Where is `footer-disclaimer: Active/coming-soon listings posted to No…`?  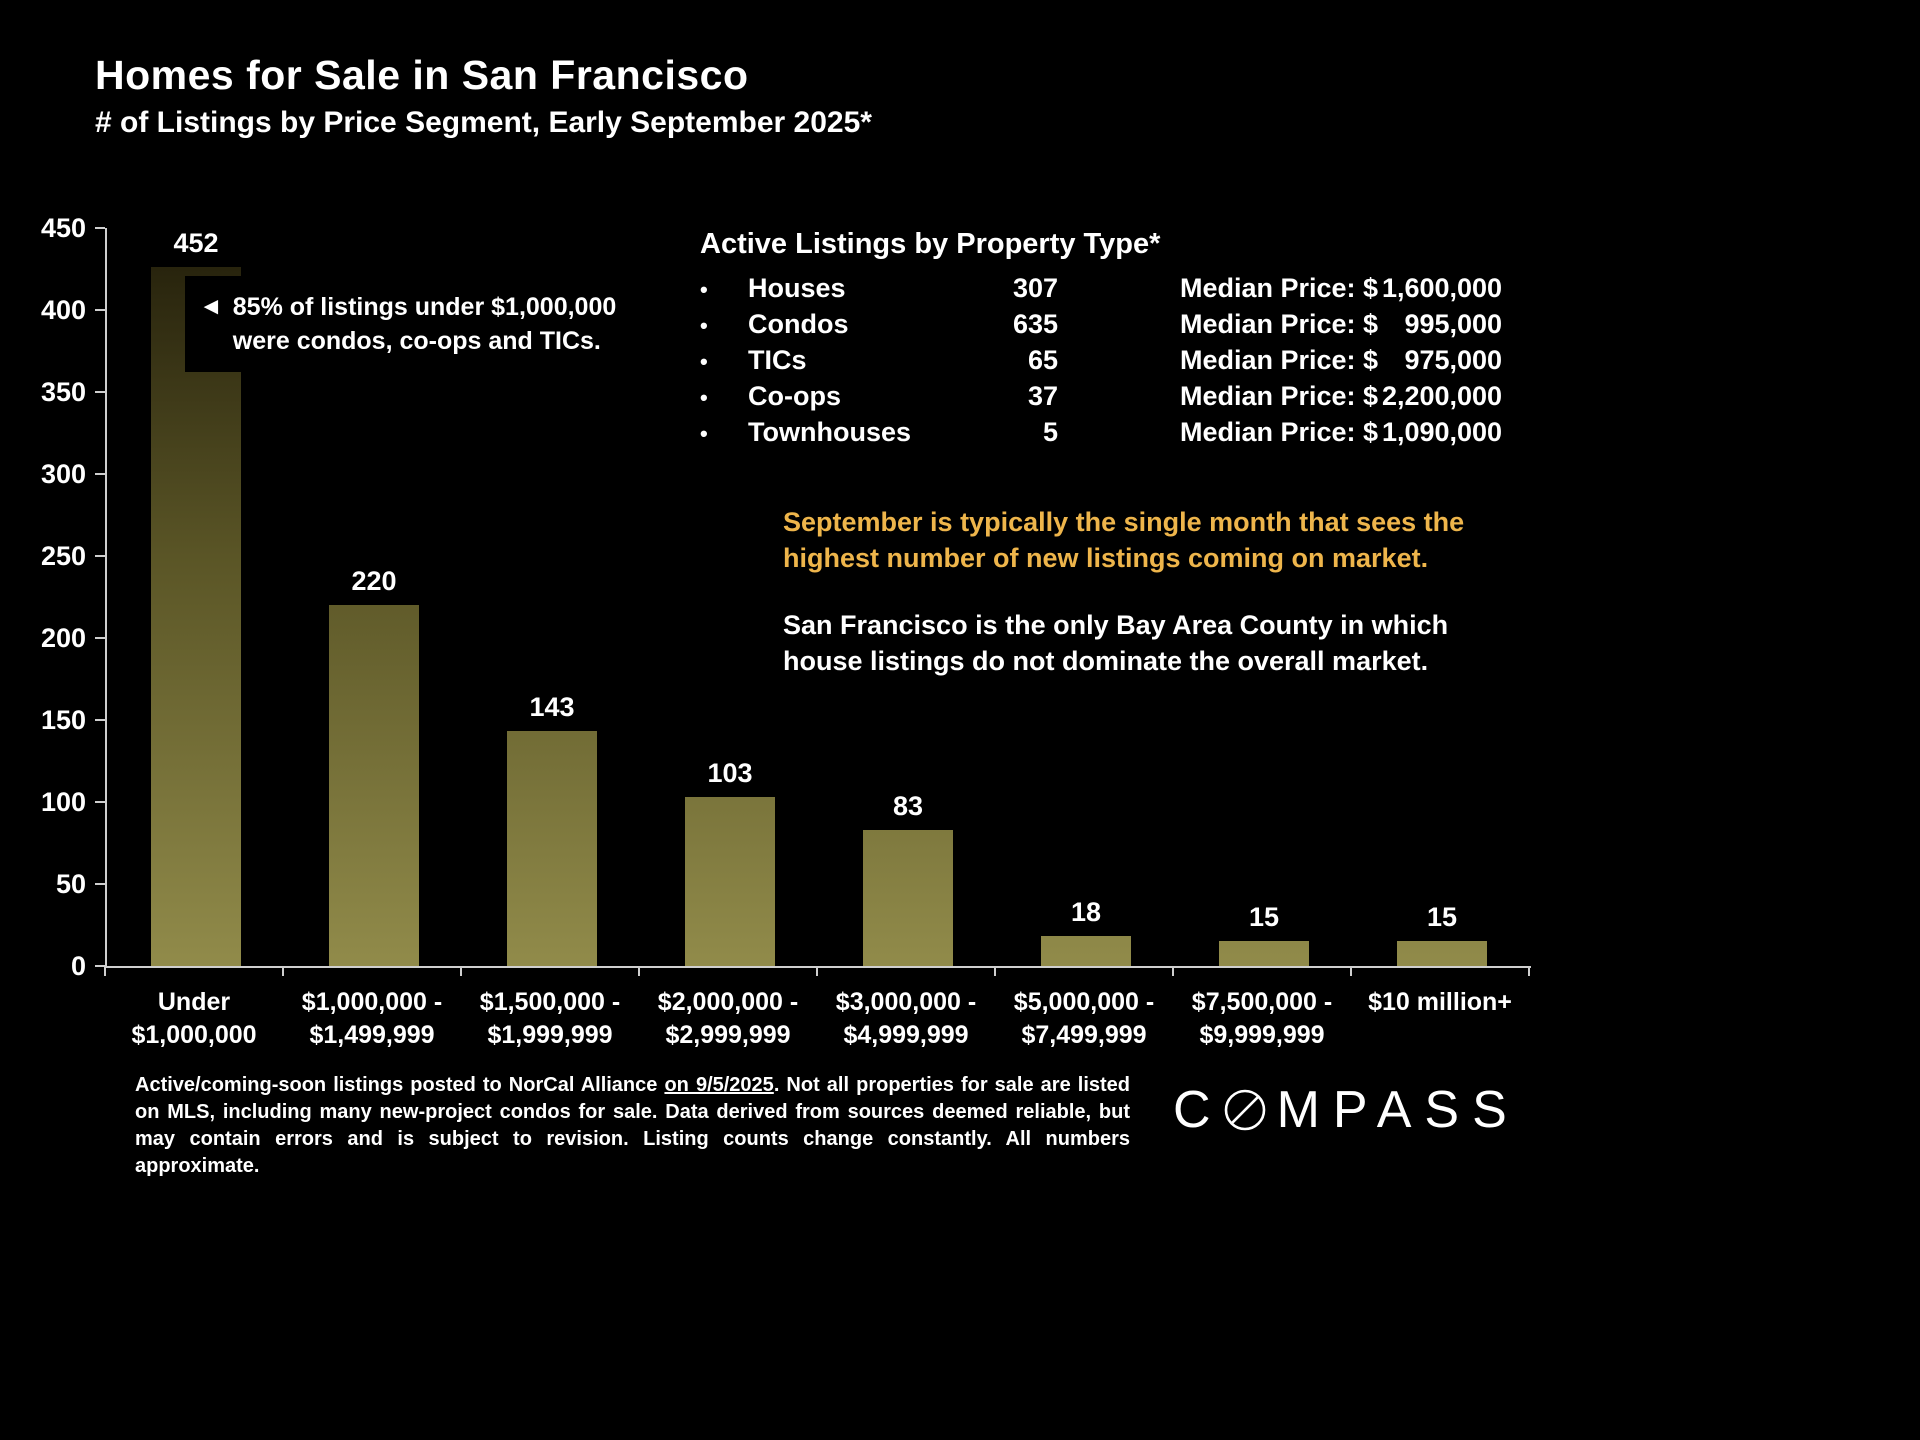
footer-disclaimer: Active/coming-soon listings posted to No… is located at coordinates (632, 1126).